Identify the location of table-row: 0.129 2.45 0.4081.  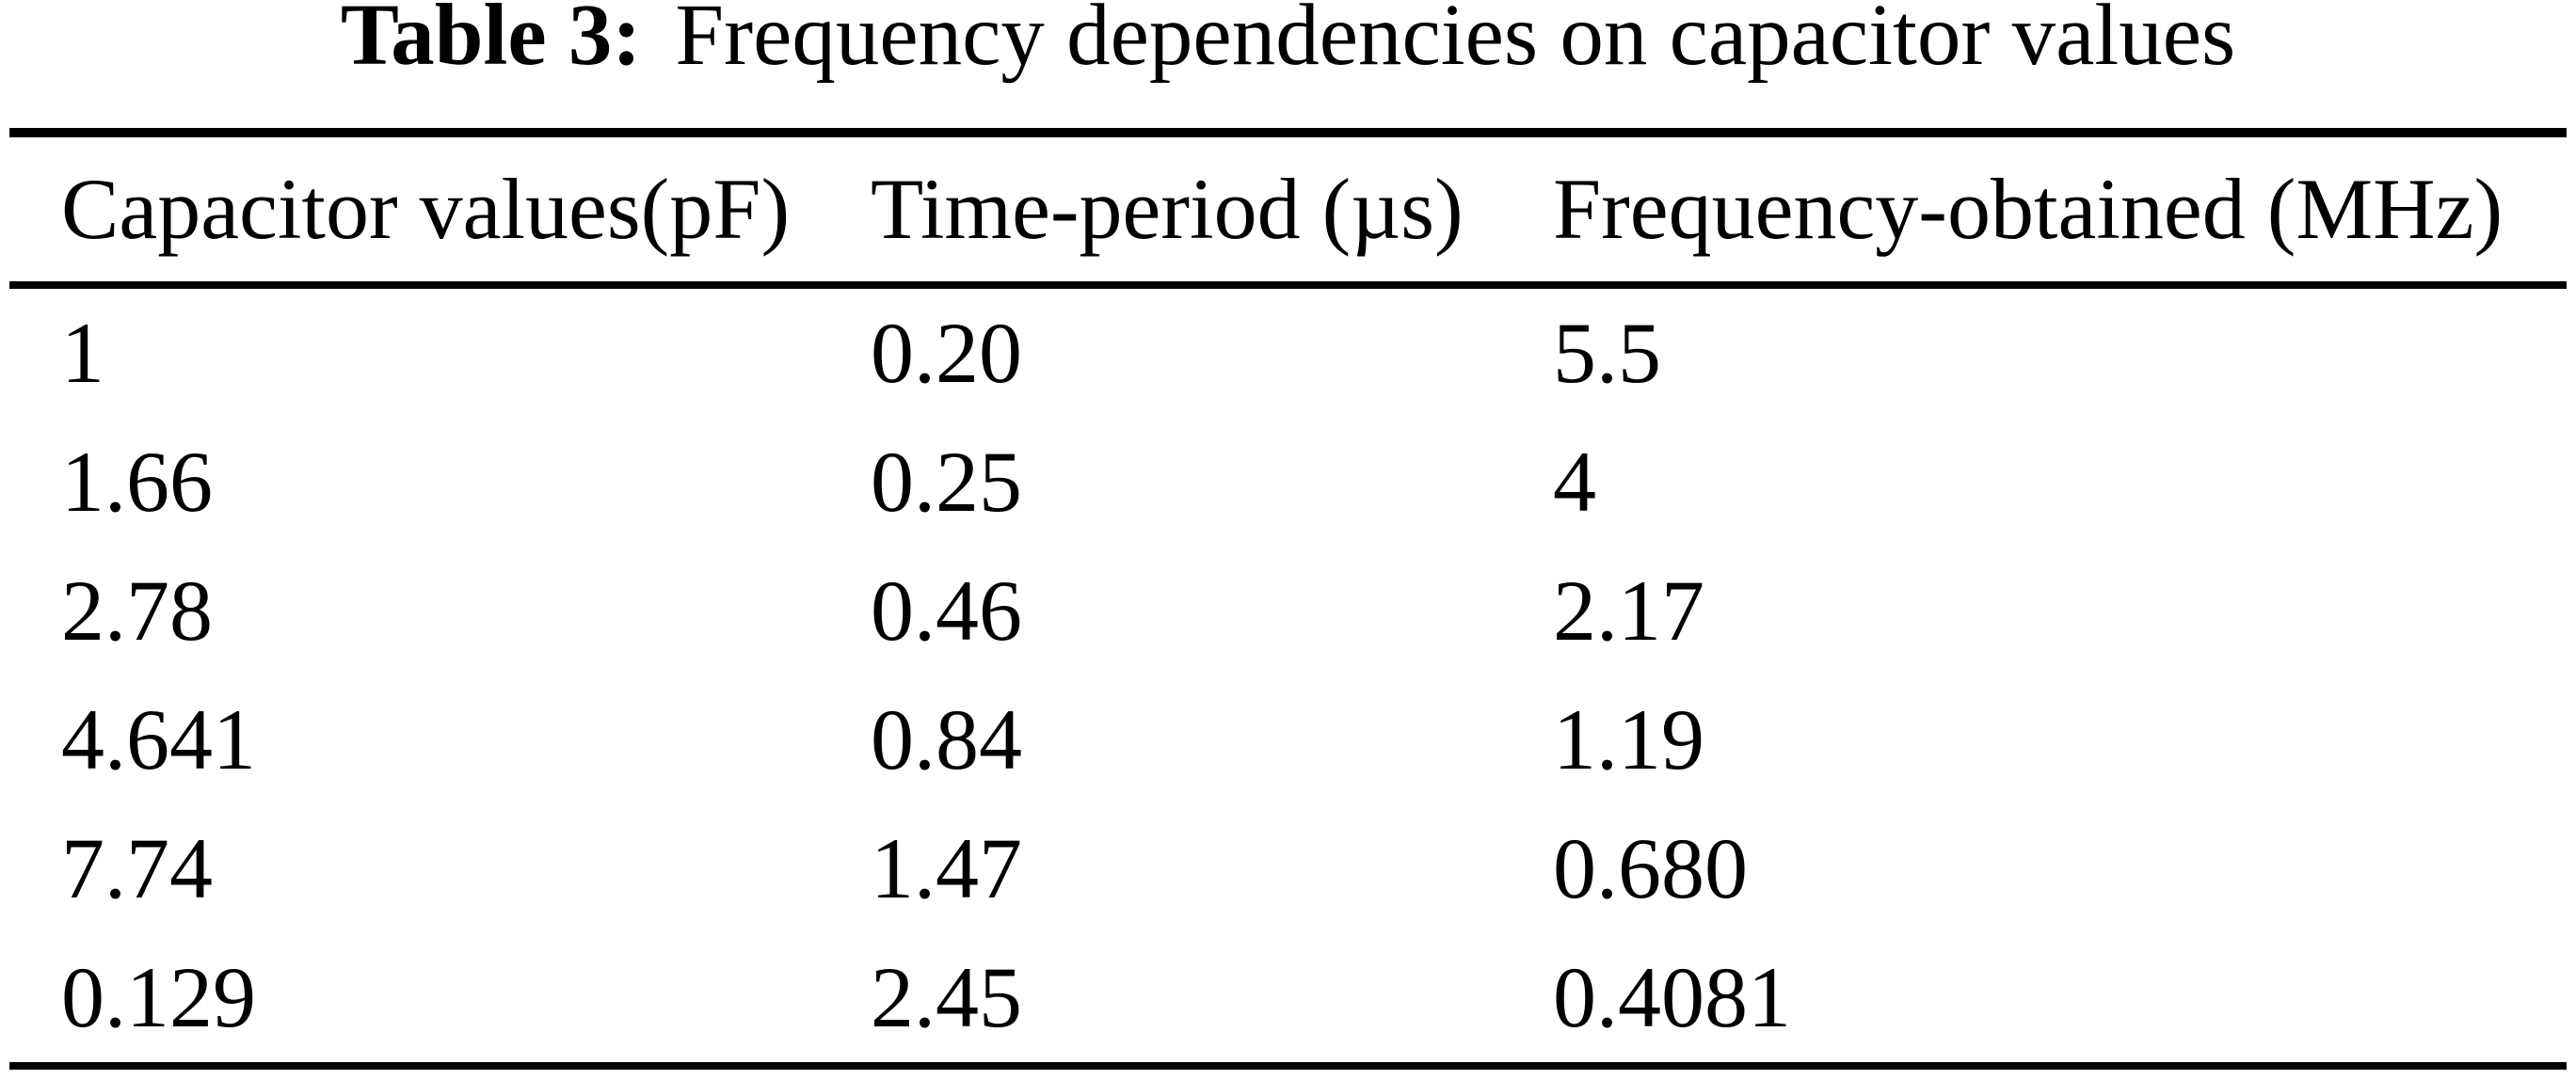
(1288, 999).